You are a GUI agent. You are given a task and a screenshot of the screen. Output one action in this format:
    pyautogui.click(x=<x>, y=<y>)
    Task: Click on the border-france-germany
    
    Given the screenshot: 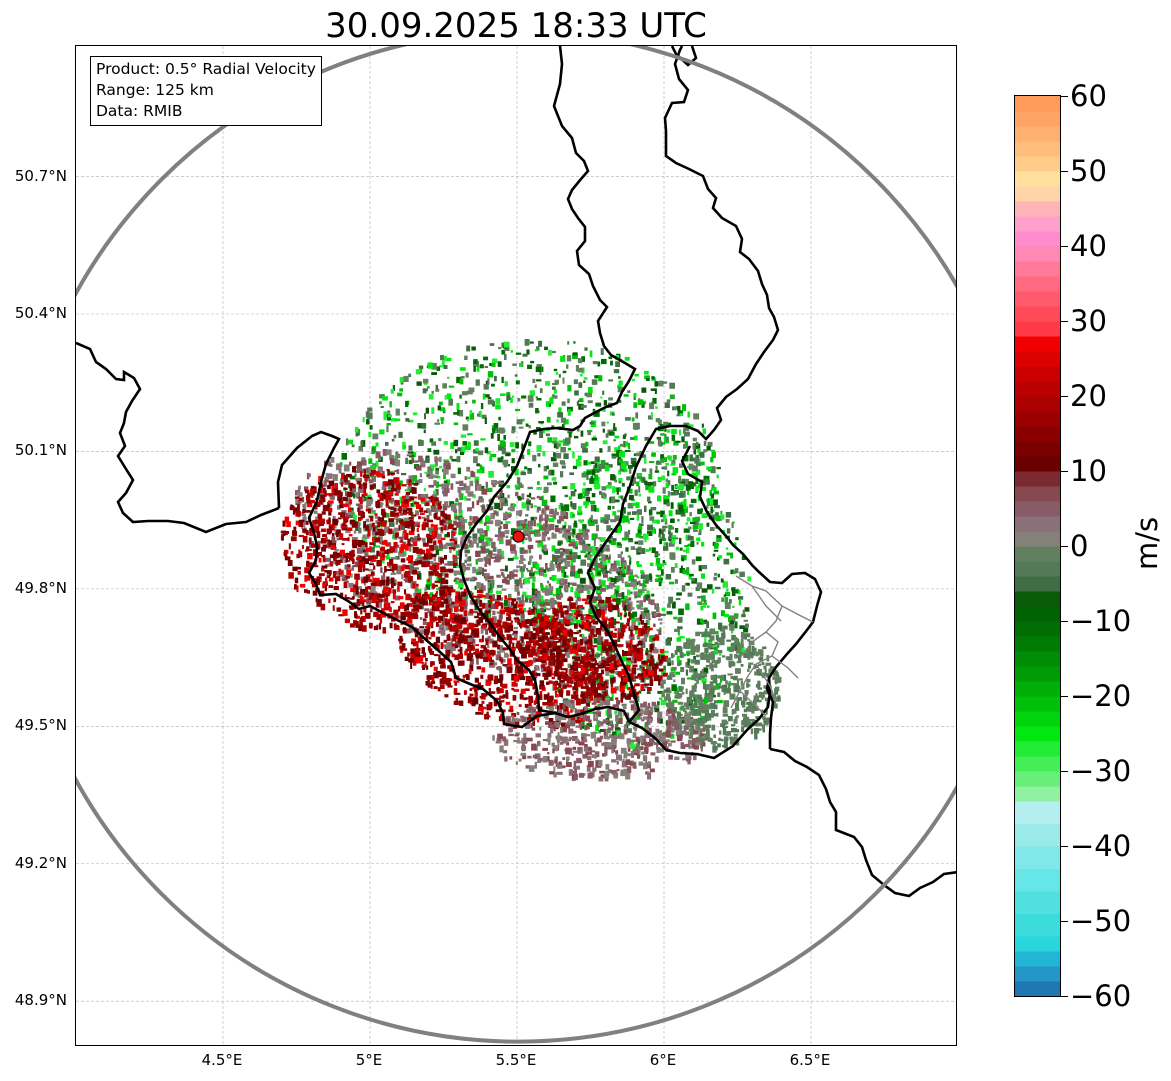 What is the action you would take?
    pyautogui.click(x=862, y=822)
    